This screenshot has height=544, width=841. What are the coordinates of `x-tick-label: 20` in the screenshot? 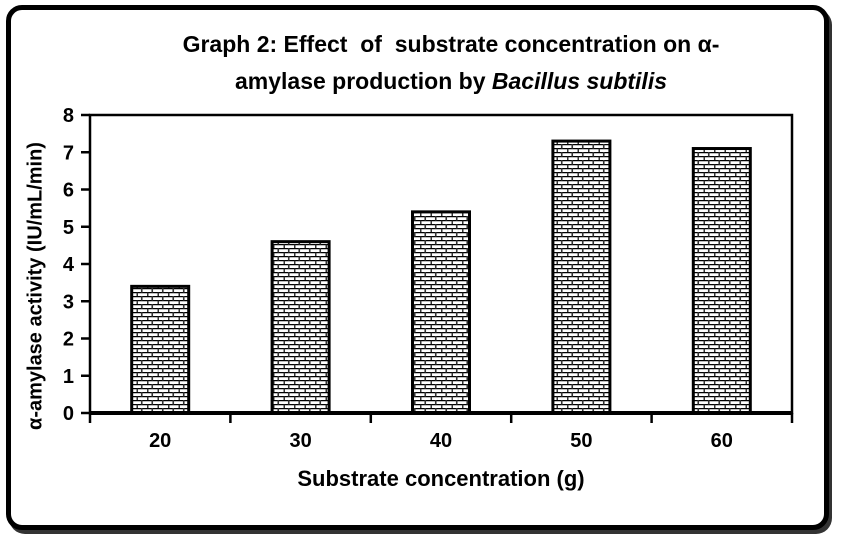 It's located at (160, 441).